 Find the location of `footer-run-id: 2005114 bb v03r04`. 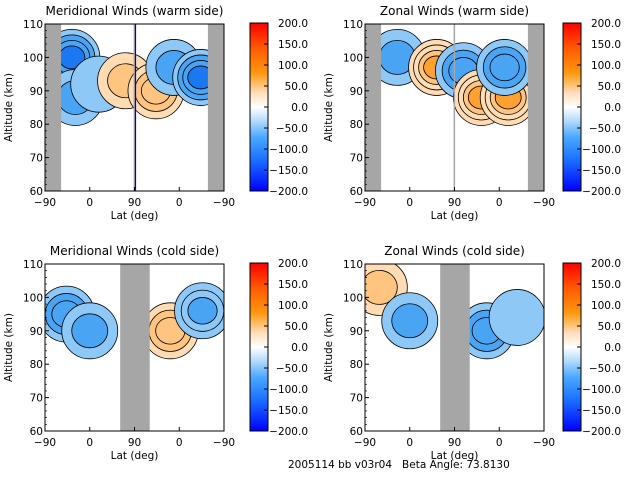

footer-run-id: 2005114 bb v03r04 is located at coordinates (340, 465).